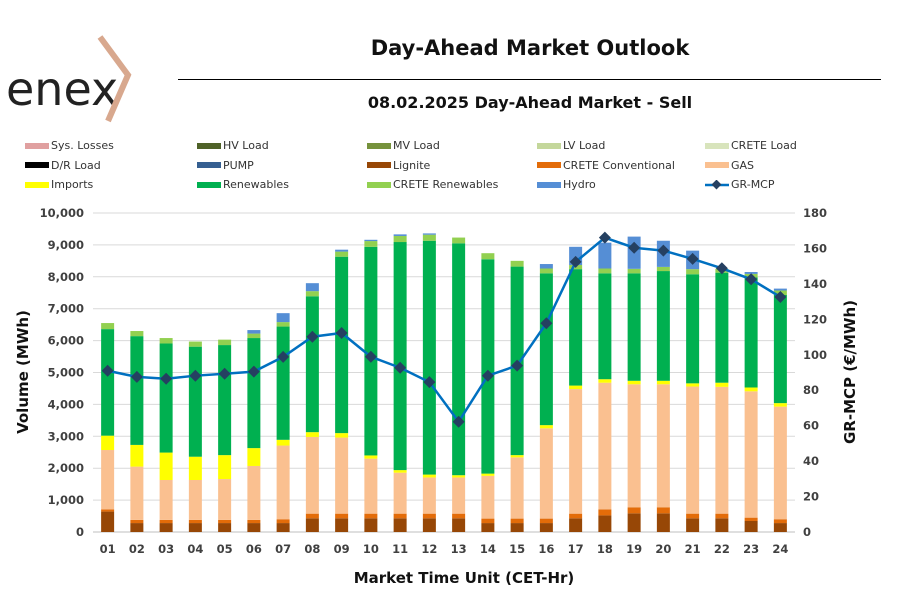 Image resolution: width=913 pixels, height=600 pixels. I want to click on page-title: Day-Ahead Market Outlook, so click(530, 48).